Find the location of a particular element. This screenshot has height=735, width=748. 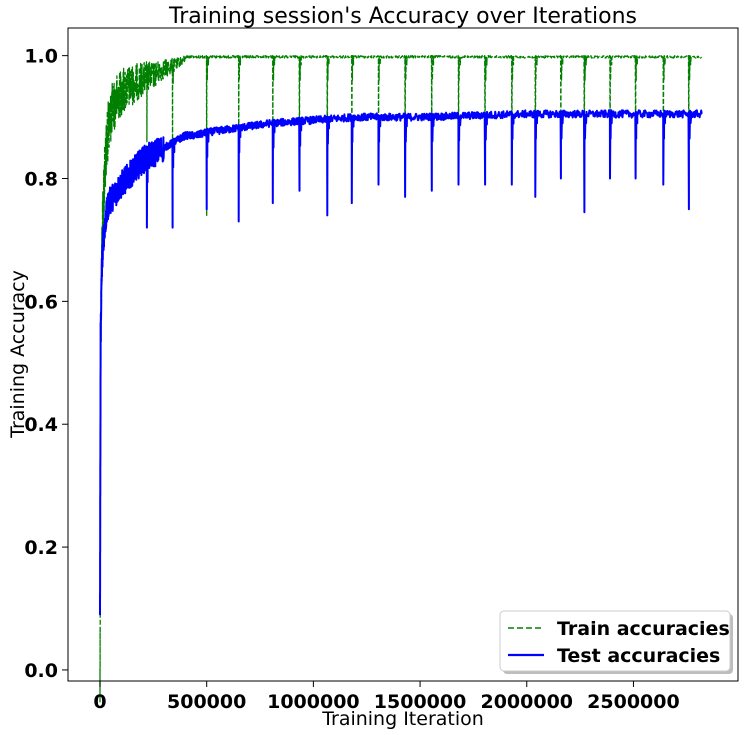

x-tick-label: 0 is located at coordinates (99, 702).